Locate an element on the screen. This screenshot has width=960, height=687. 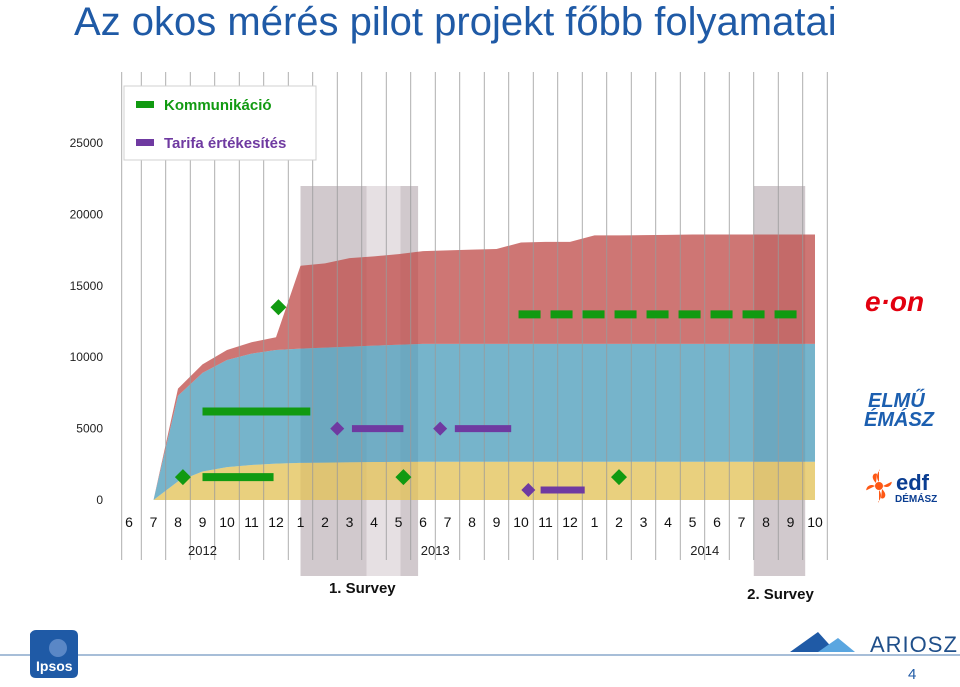
y-tick-label: 0 is located at coordinates (99, 500).